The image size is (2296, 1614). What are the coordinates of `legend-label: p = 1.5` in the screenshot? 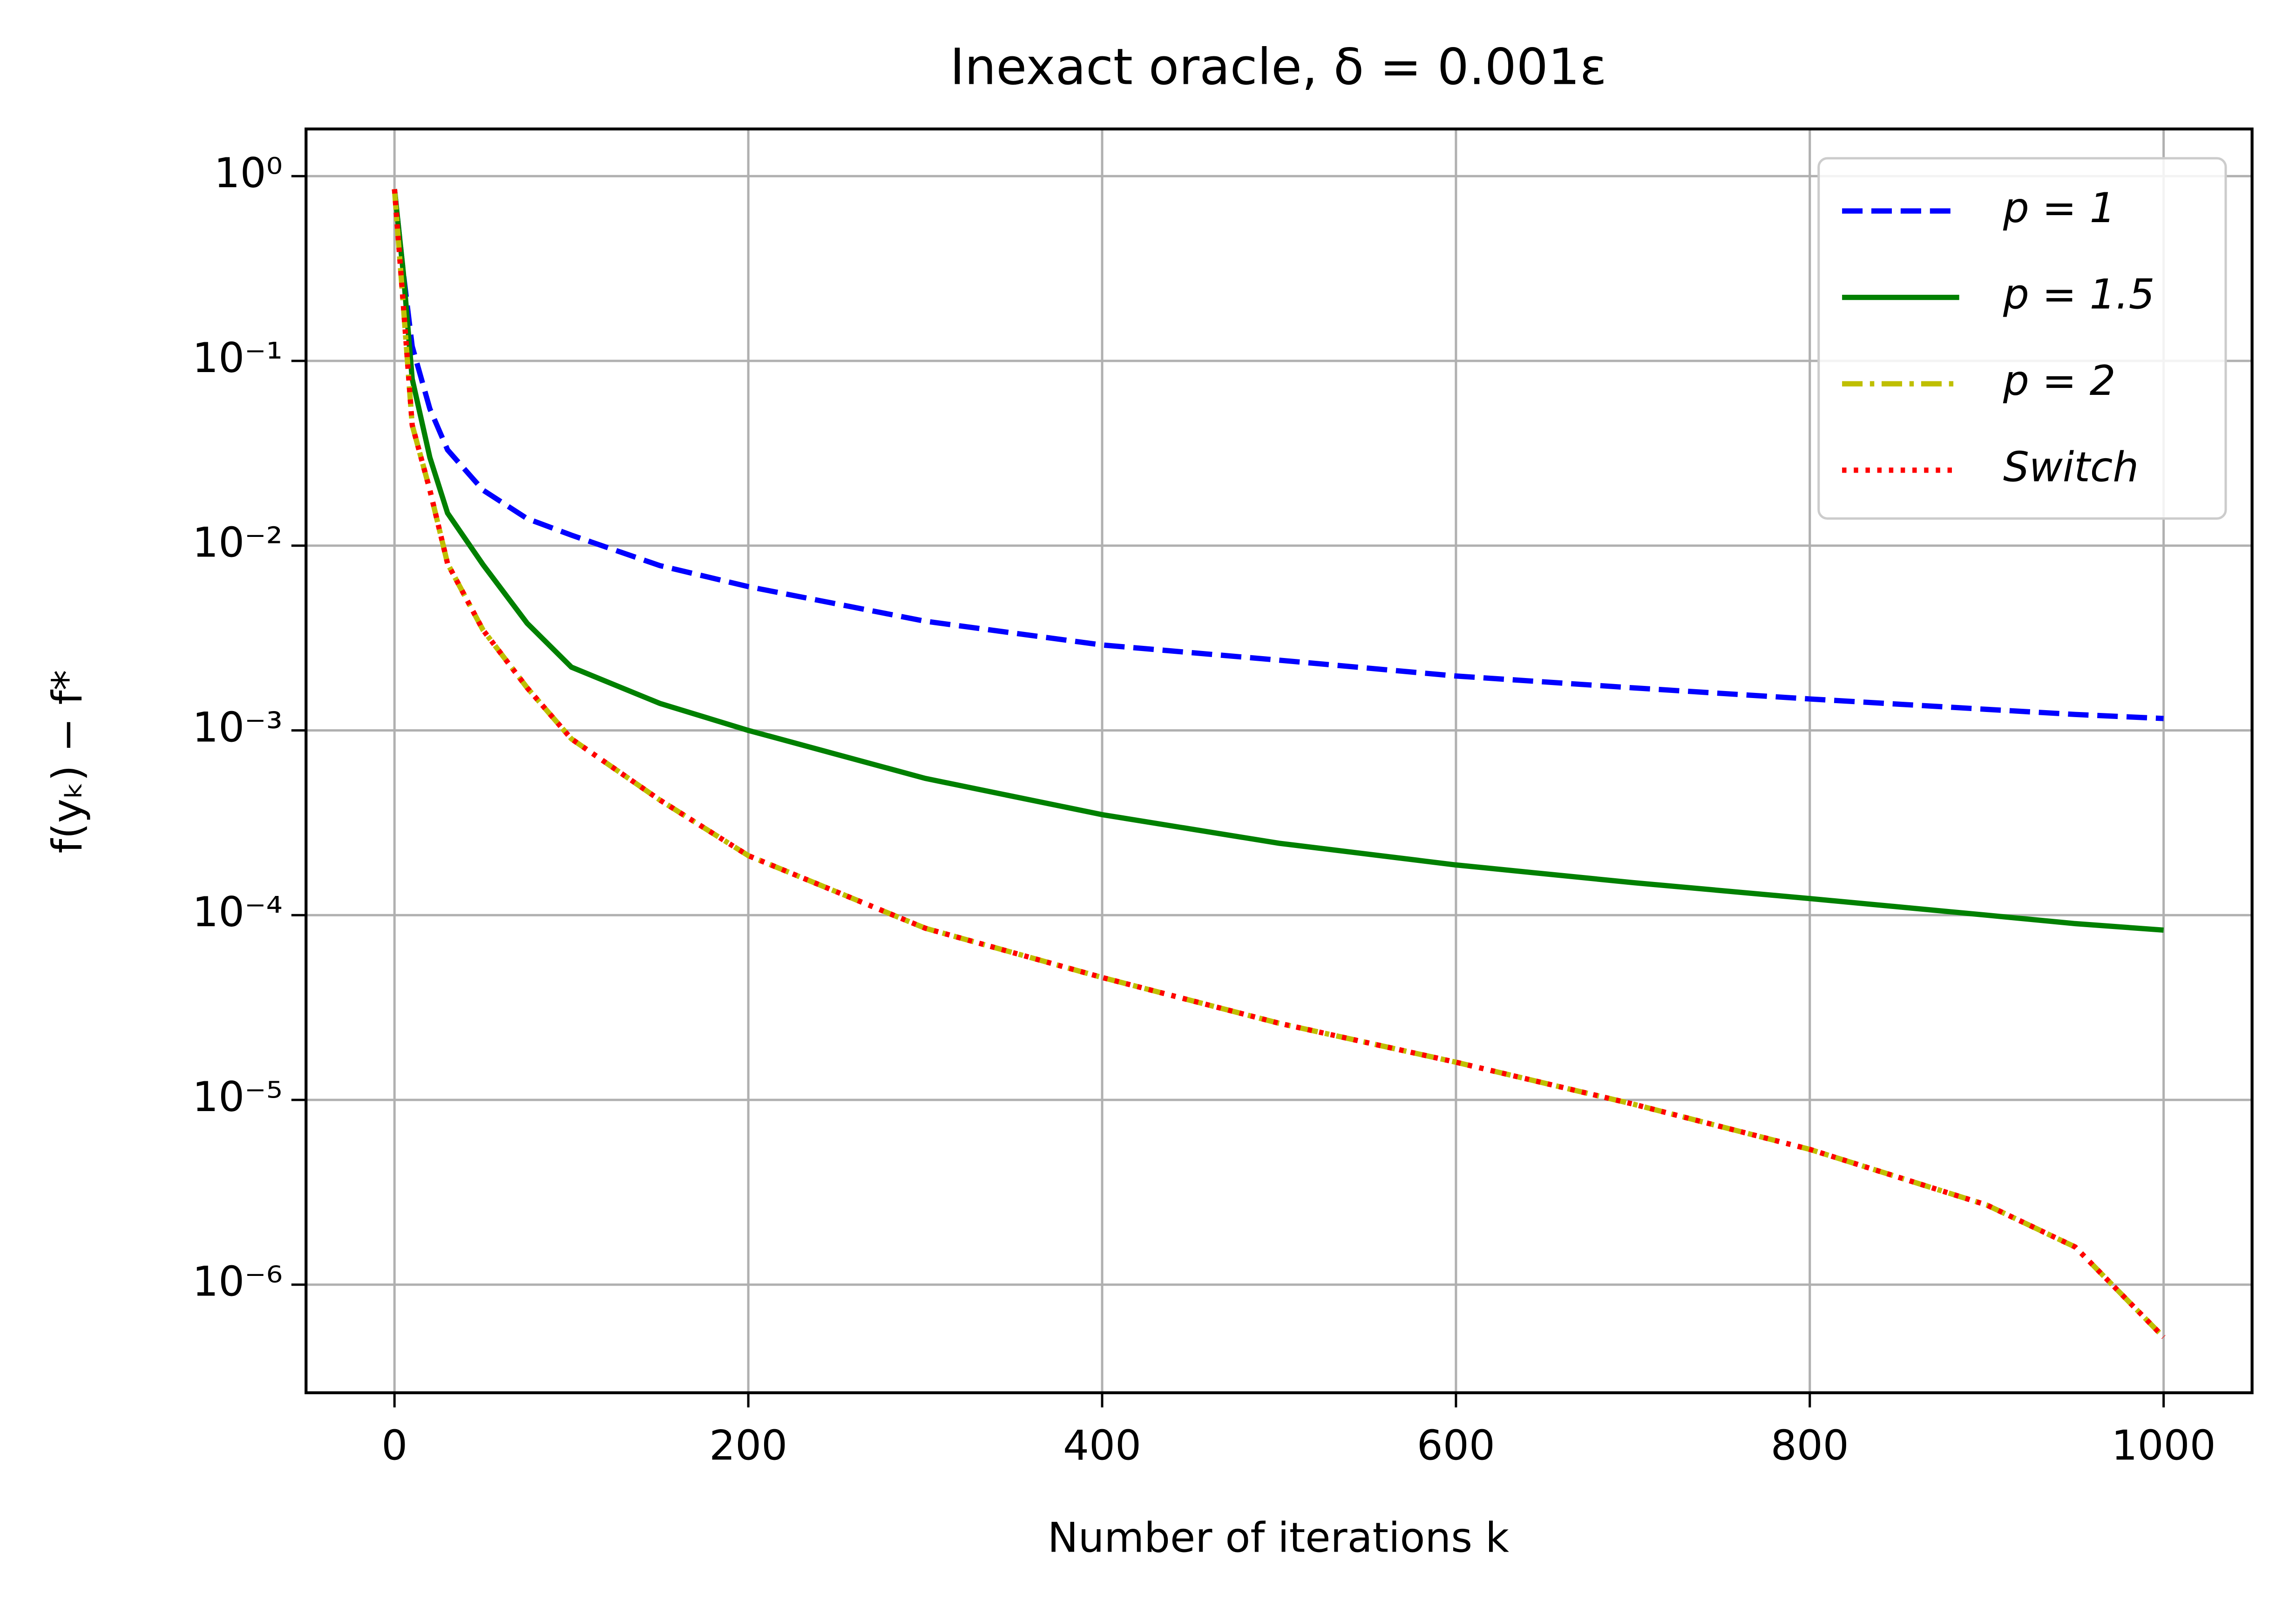 It's located at (2079, 295).